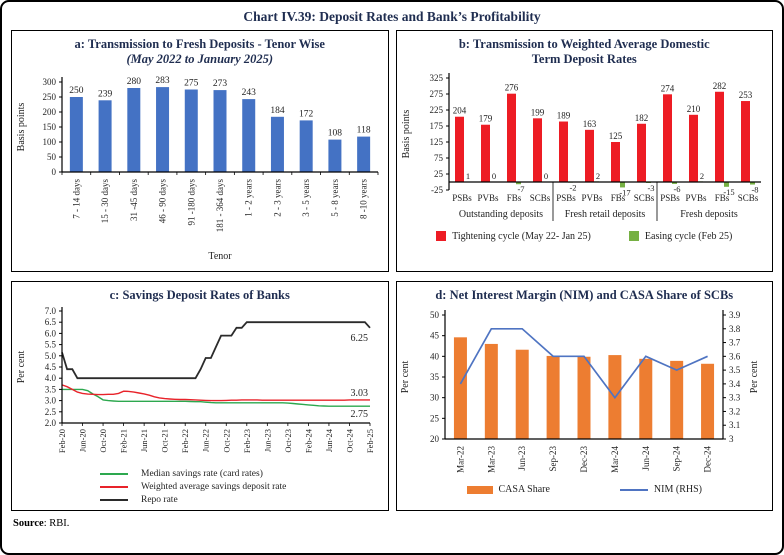  Describe the element at coordinates (364, 130) in the screenshot. I see `svg-text: 118` at that location.